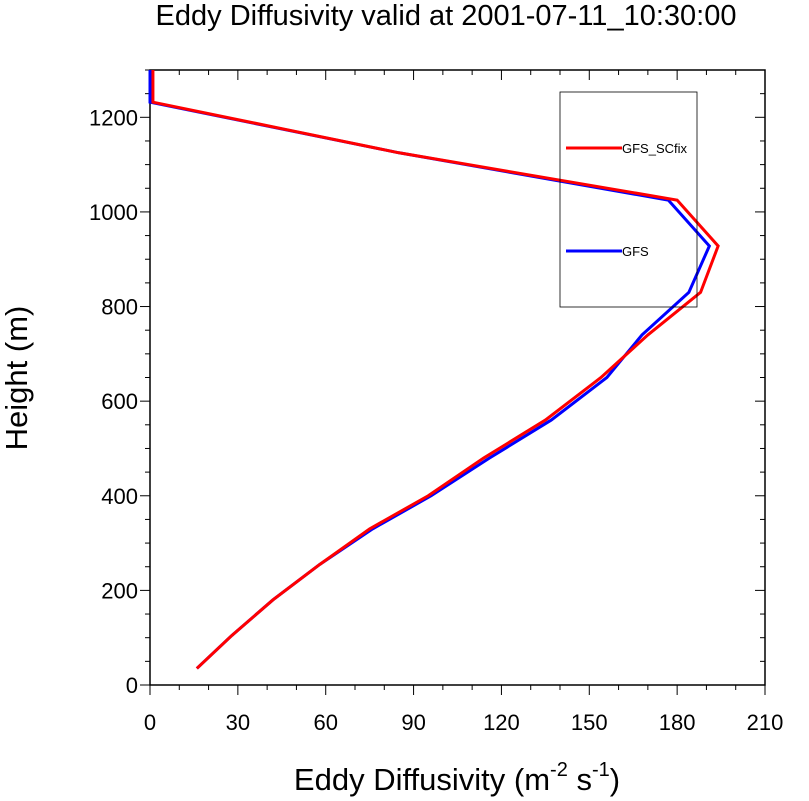  Describe the element at coordinates (132, 685) in the screenshot. I see `y-tick-label: 0` at that location.